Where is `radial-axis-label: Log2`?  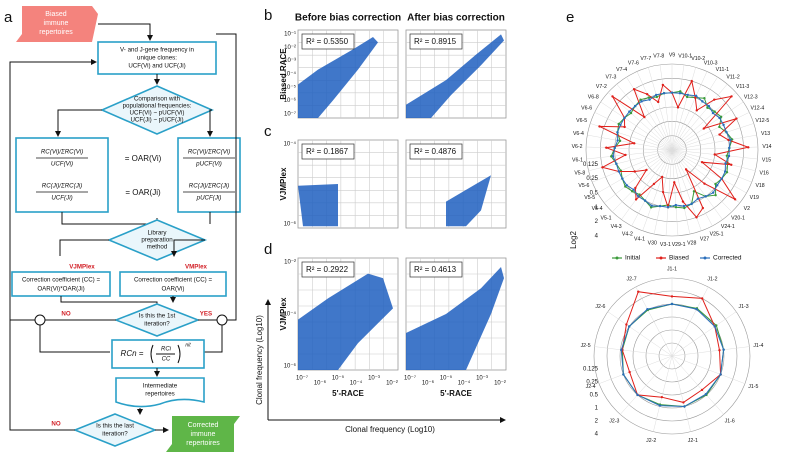 radial-axis-label: Log2 is located at coordinates (573, 240).